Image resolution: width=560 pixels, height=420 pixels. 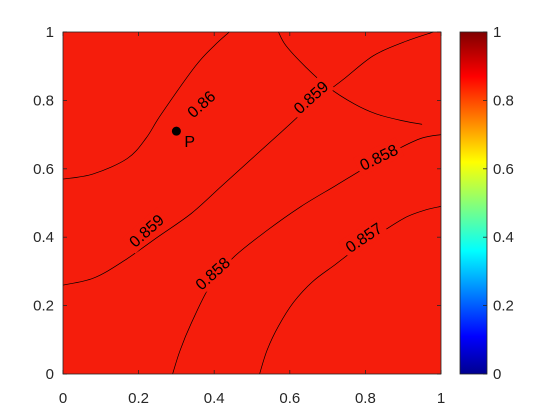 What do you see at coordinates (43, 306) in the screenshot?
I see `y-tick-label: 0.2` at bounding box center [43, 306].